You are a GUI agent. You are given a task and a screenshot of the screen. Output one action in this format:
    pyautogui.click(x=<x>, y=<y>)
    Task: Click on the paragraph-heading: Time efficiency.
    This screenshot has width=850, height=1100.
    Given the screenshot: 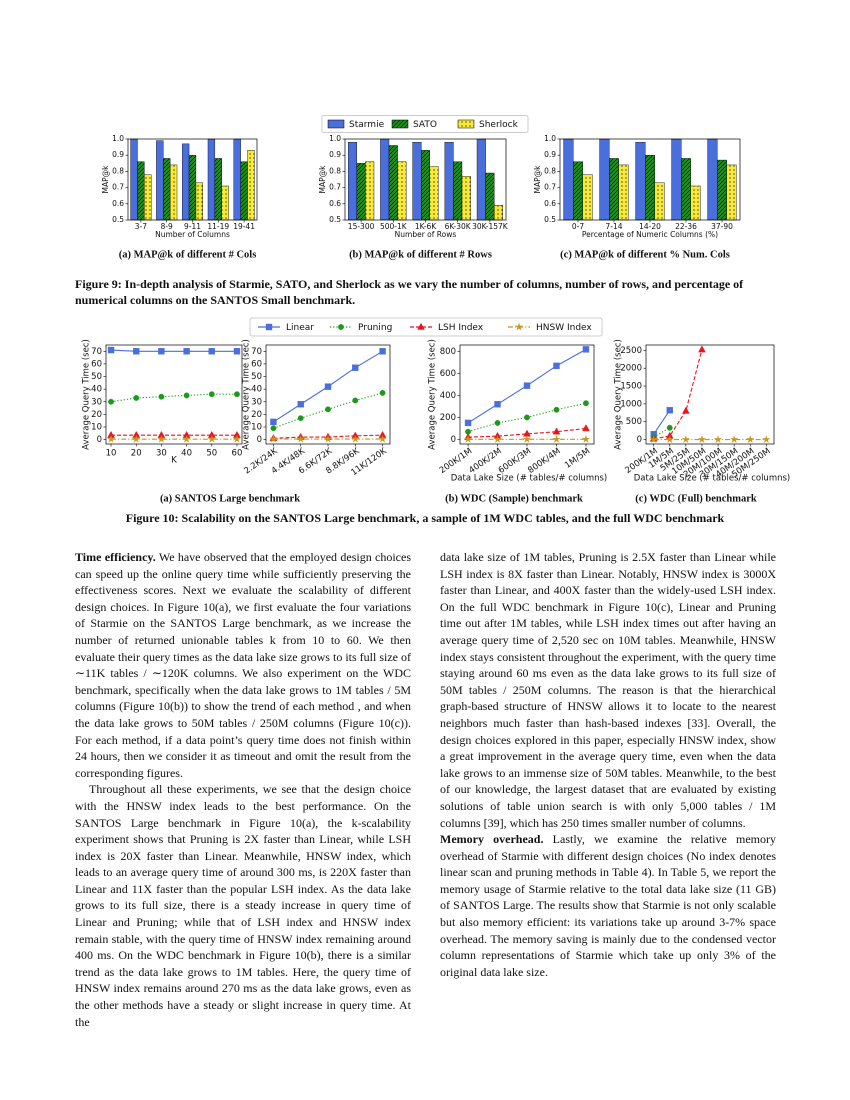 What is the action you would take?
    pyautogui.click(x=115, y=557)
    